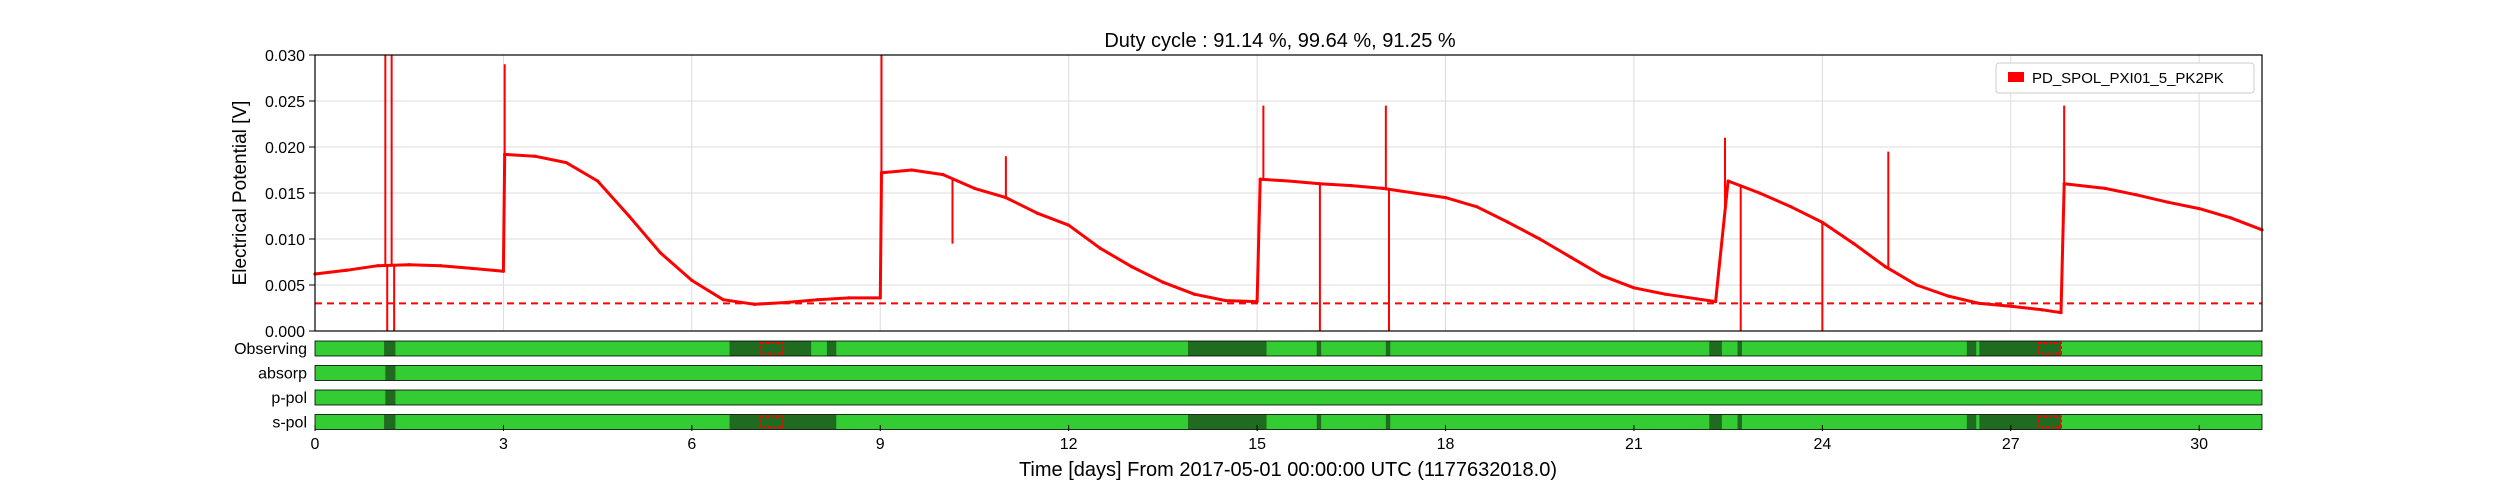 This screenshot has height=500, width=2500. What do you see at coordinates (240, 193) in the screenshot?
I see `y-axis-label: Electrical Potential [V]` at bounding box center [240, 193].